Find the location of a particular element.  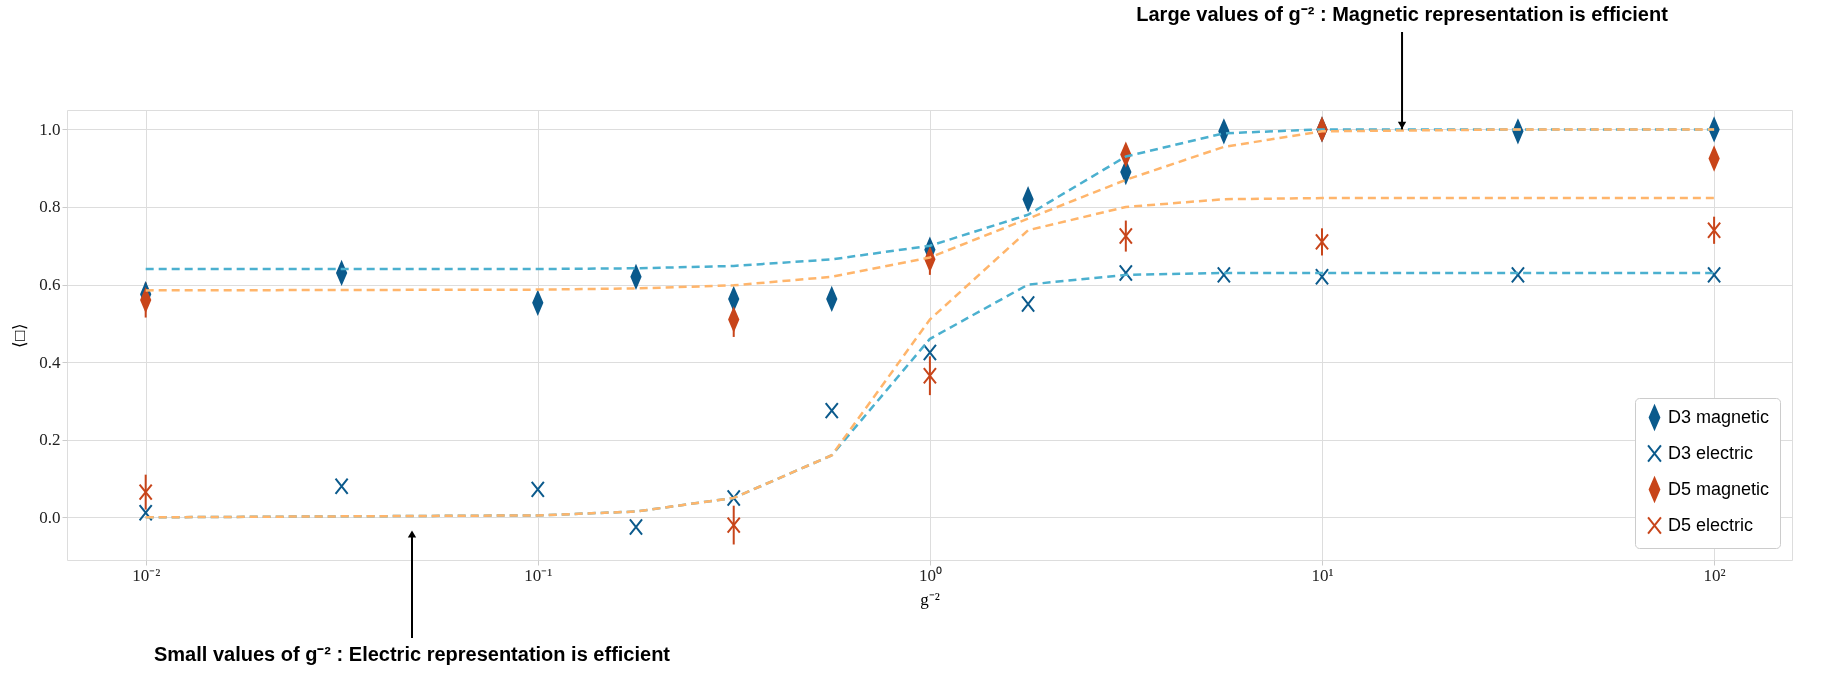

annotation: Large values of g⁻² : Magnetic representation is efficient is located at coordinates (1402, 14).